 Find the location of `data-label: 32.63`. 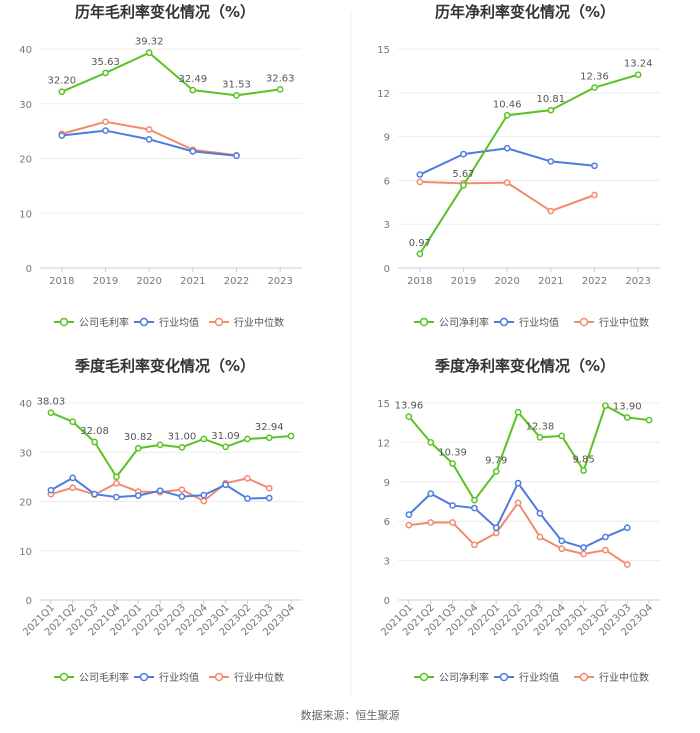

data-label: 32.63 is located at coordinates (280, 78).